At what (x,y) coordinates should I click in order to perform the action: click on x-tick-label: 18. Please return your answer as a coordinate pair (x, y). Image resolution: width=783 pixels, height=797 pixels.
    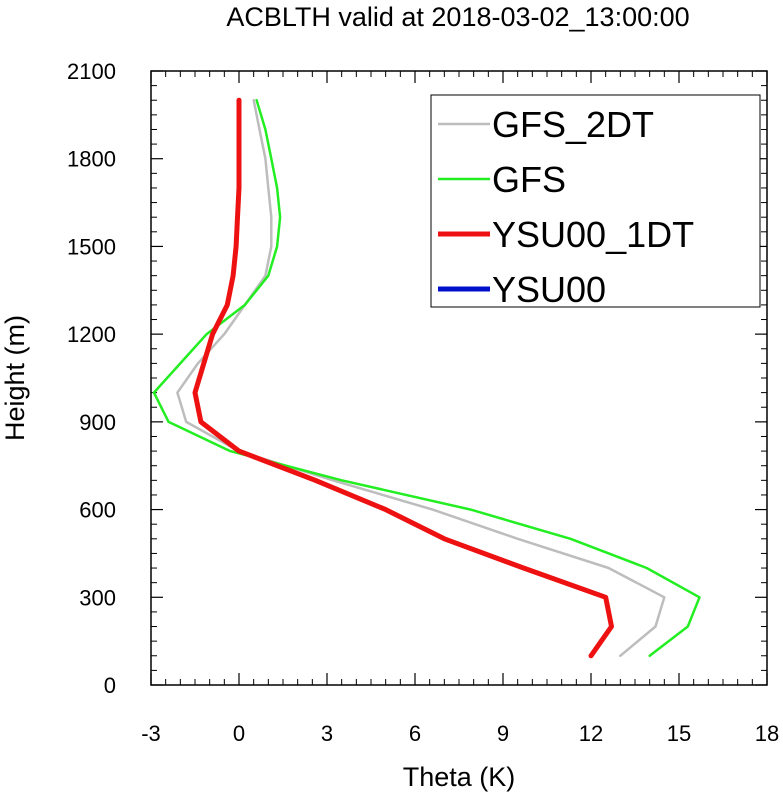
    Looking at the image, I should click on (767, 733).